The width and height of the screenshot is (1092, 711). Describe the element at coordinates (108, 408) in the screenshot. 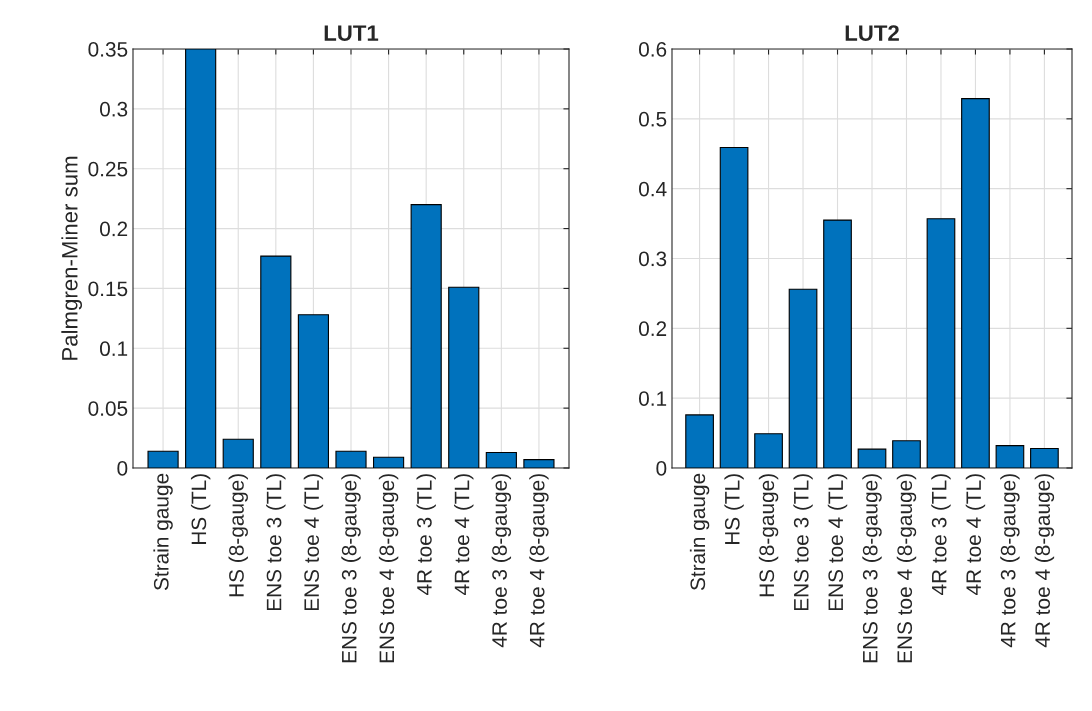

I see `y-tick-label: 0.05` at that location.